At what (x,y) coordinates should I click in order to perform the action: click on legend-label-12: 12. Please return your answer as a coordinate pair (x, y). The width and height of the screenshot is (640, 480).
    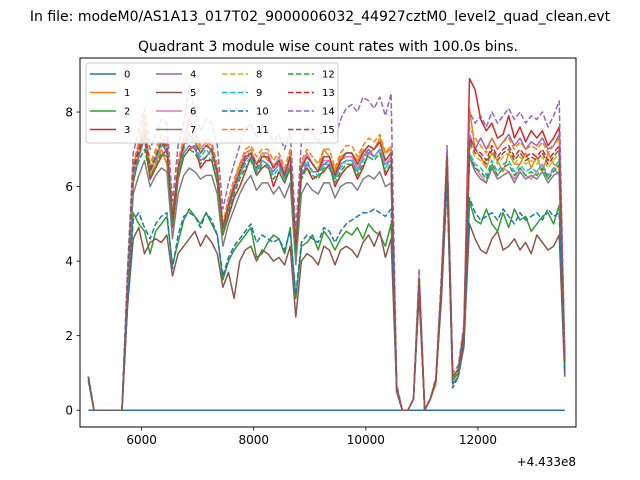
    Looking at the image, I should click on (328, 75).